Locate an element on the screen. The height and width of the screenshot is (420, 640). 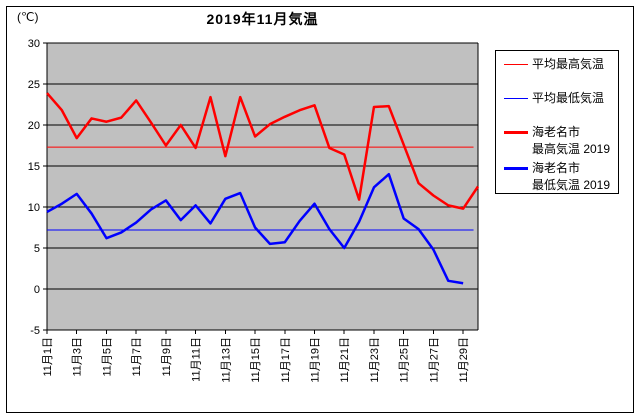
x-axis-tick-label: 11月15日 is located at coordinates (256, 360).